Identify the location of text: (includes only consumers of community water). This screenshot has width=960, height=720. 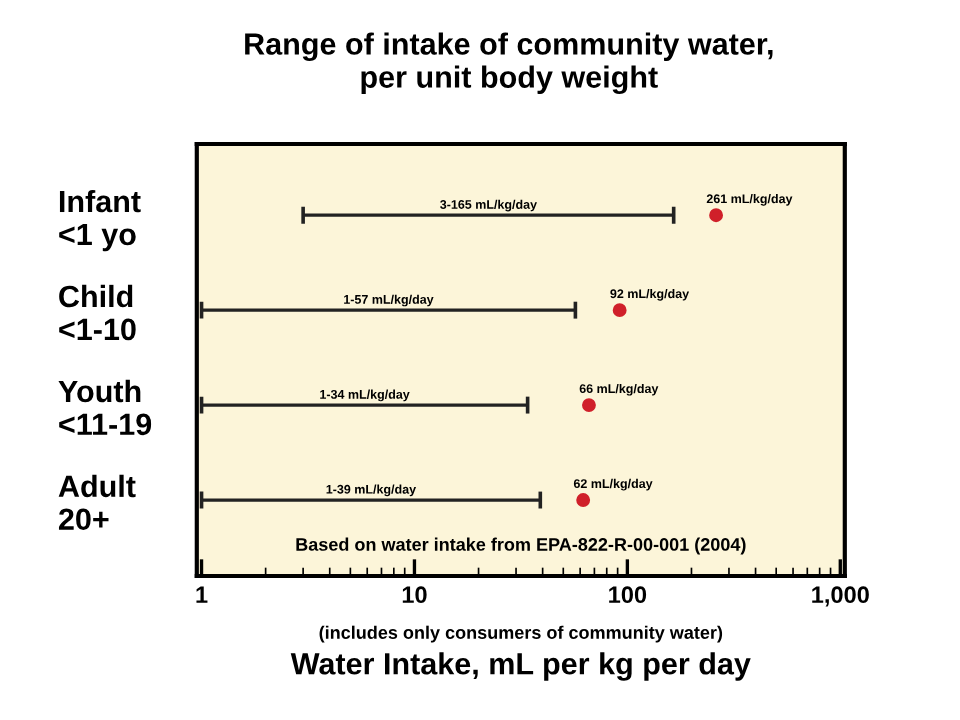
(521, 634).